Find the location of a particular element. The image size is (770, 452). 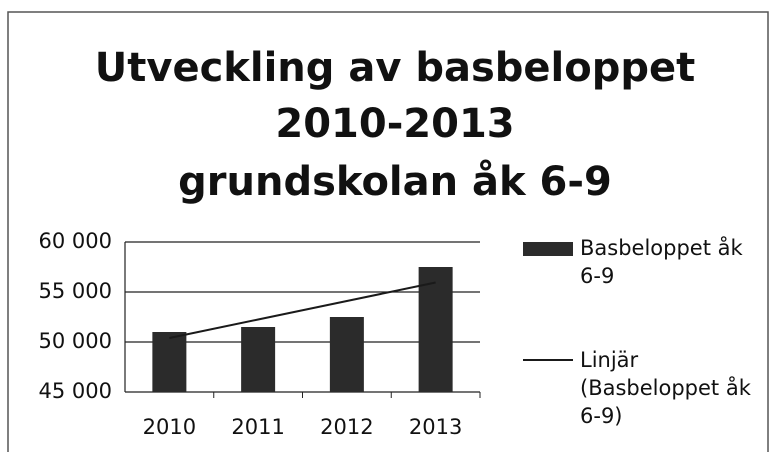

x-tick-label: 2011 is located at coordinates (257, 427).